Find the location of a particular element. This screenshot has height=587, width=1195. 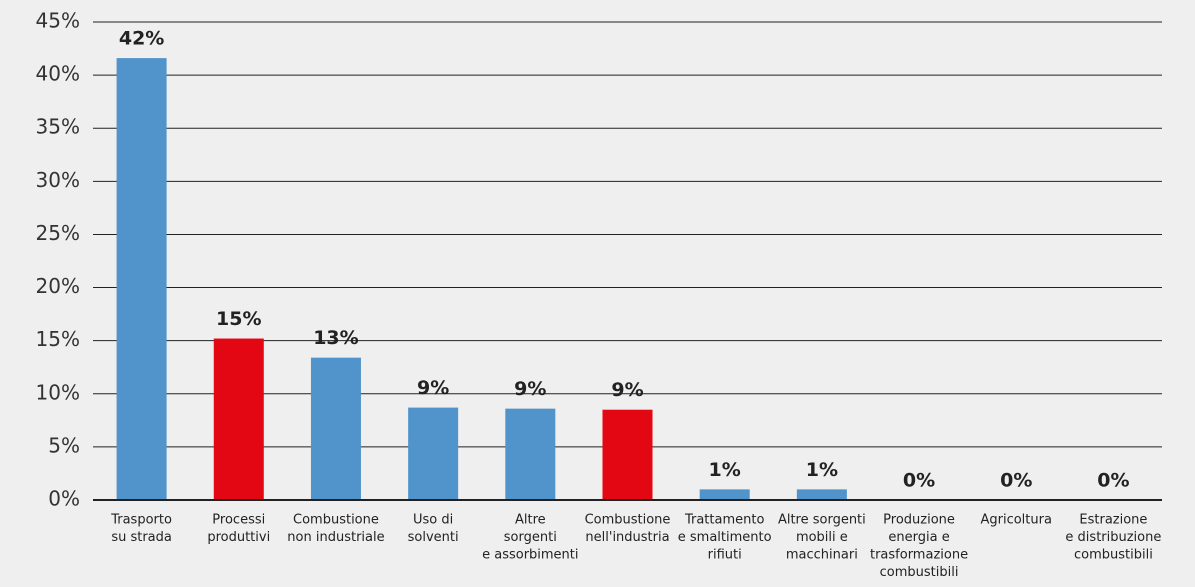

x-tick-label: Trasporto is located at coordinates (141, 520).